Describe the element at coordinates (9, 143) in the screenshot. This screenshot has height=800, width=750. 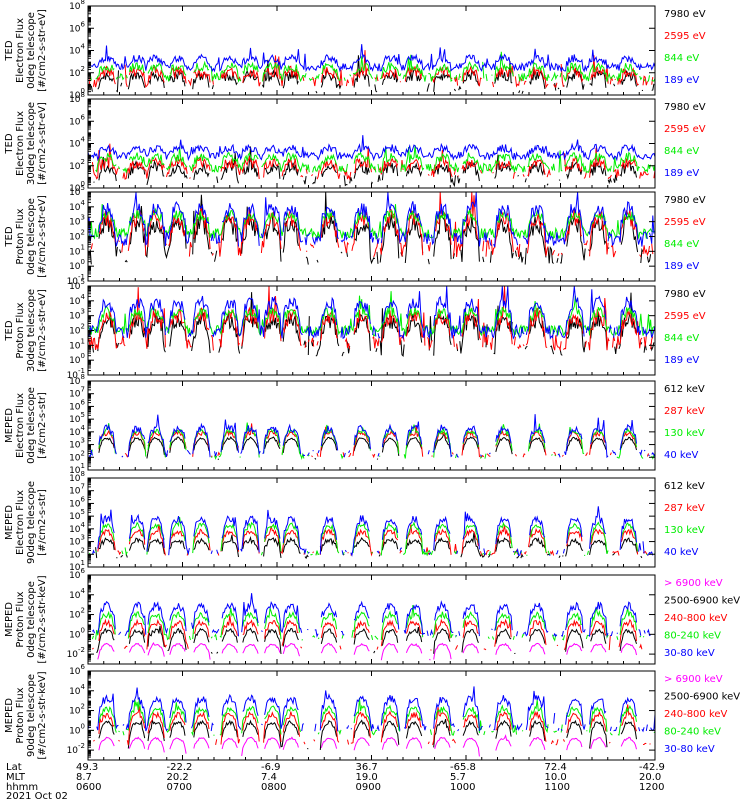
I see `panel-2-ylabel-line: TED` at that location.